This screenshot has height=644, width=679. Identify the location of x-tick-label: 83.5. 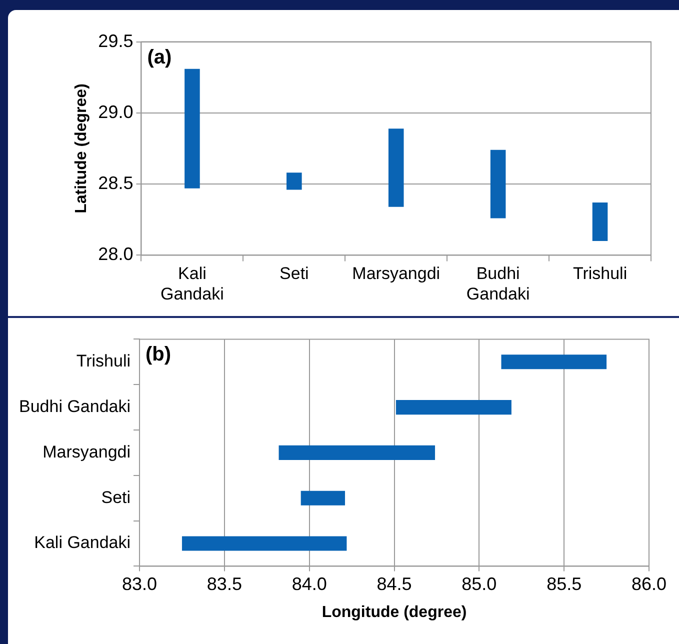
(224, 584).